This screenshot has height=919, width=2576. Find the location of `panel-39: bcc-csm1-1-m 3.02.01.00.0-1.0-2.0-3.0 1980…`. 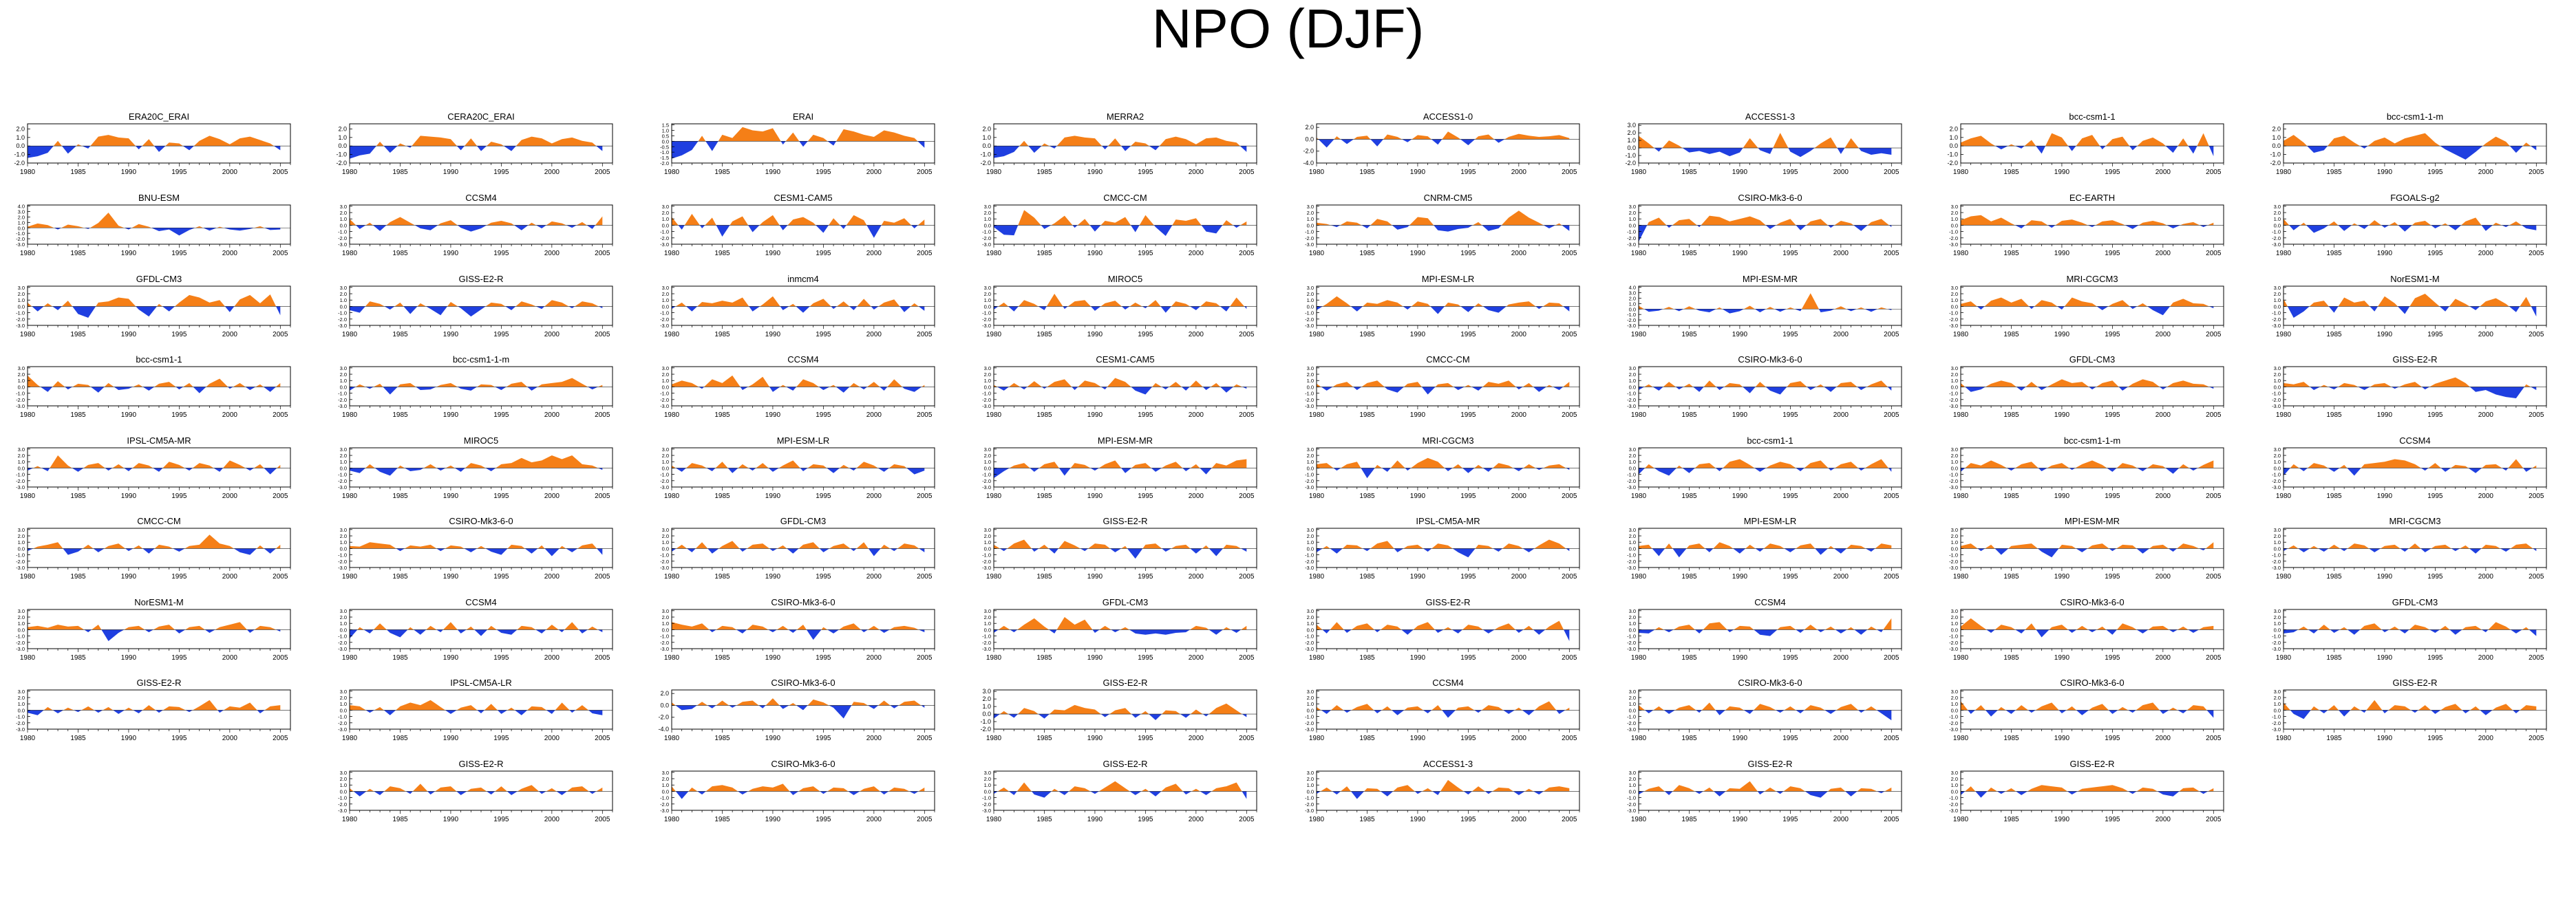

panel-39: bcc-csm1-1-m 3.02.01.00.0-1.0-2.0-3.0 1980… is located at coordinates (2086, 467).